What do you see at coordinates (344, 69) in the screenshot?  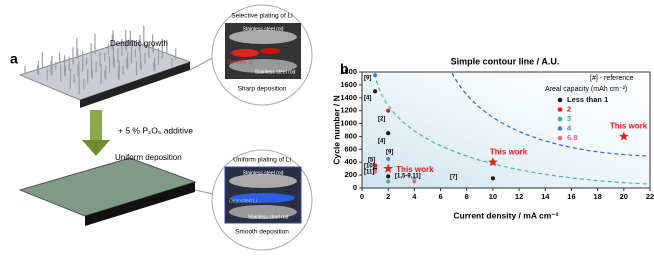 I see `panel-label: b` at bounding box center [344, 69].